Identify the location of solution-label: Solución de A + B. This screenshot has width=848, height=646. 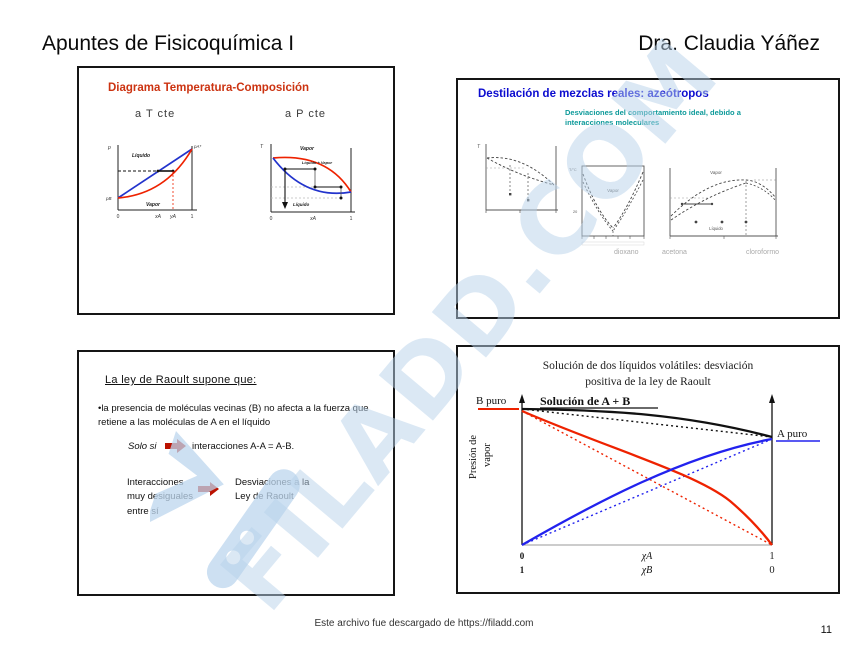
(585, 401).